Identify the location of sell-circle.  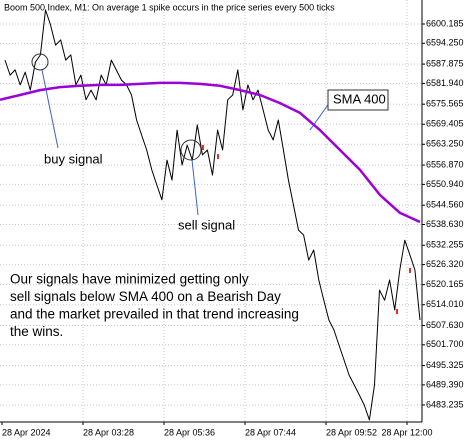
(191, 150).